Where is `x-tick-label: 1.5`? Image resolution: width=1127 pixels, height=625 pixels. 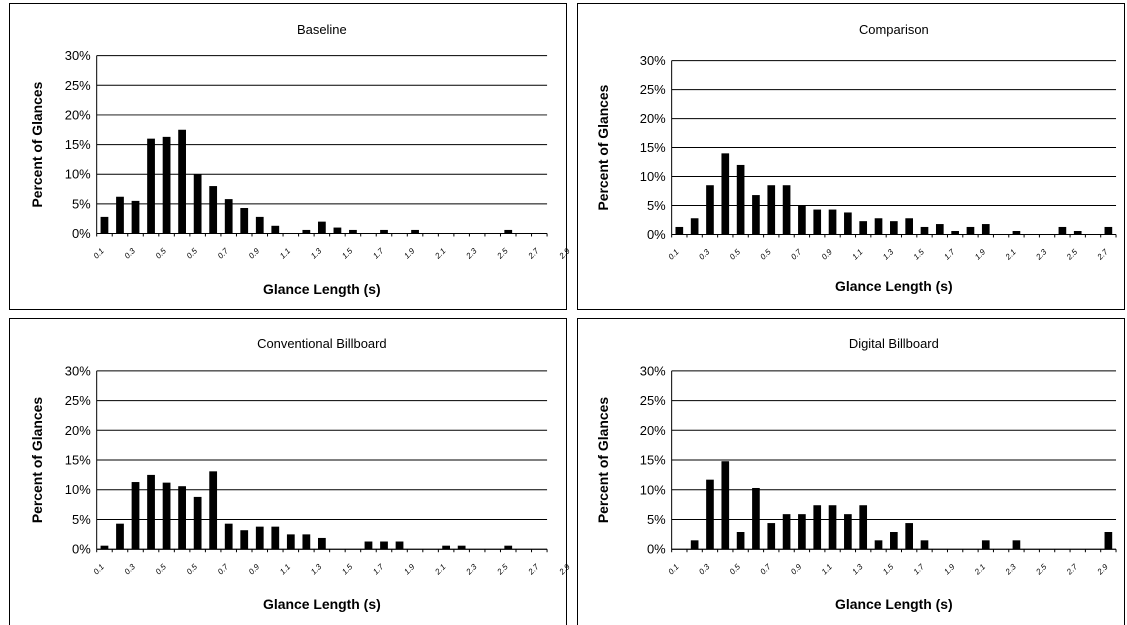 x-tick-label: 1.5 is located at coordinates (888, 569).